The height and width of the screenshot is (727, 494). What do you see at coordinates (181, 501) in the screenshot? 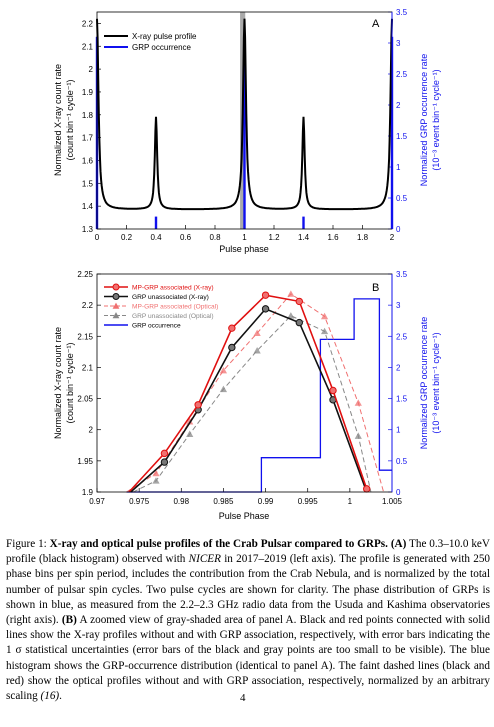
I see `x-tick-label: 0.98` at bounding box center [181, 501].